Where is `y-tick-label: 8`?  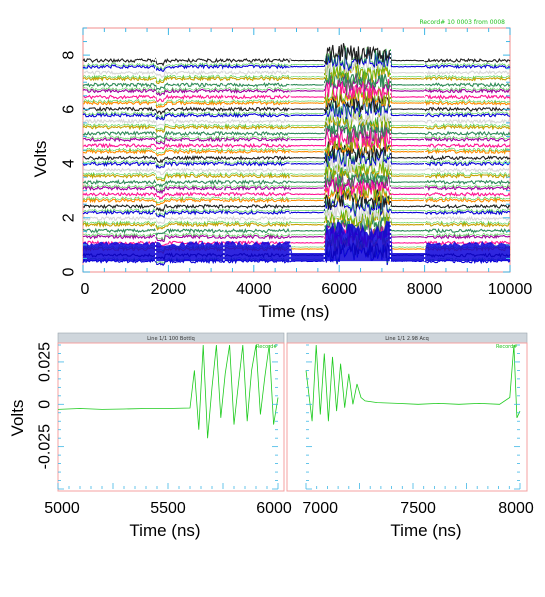 y-tick-label: 8 is located at coordinates (69, 55).